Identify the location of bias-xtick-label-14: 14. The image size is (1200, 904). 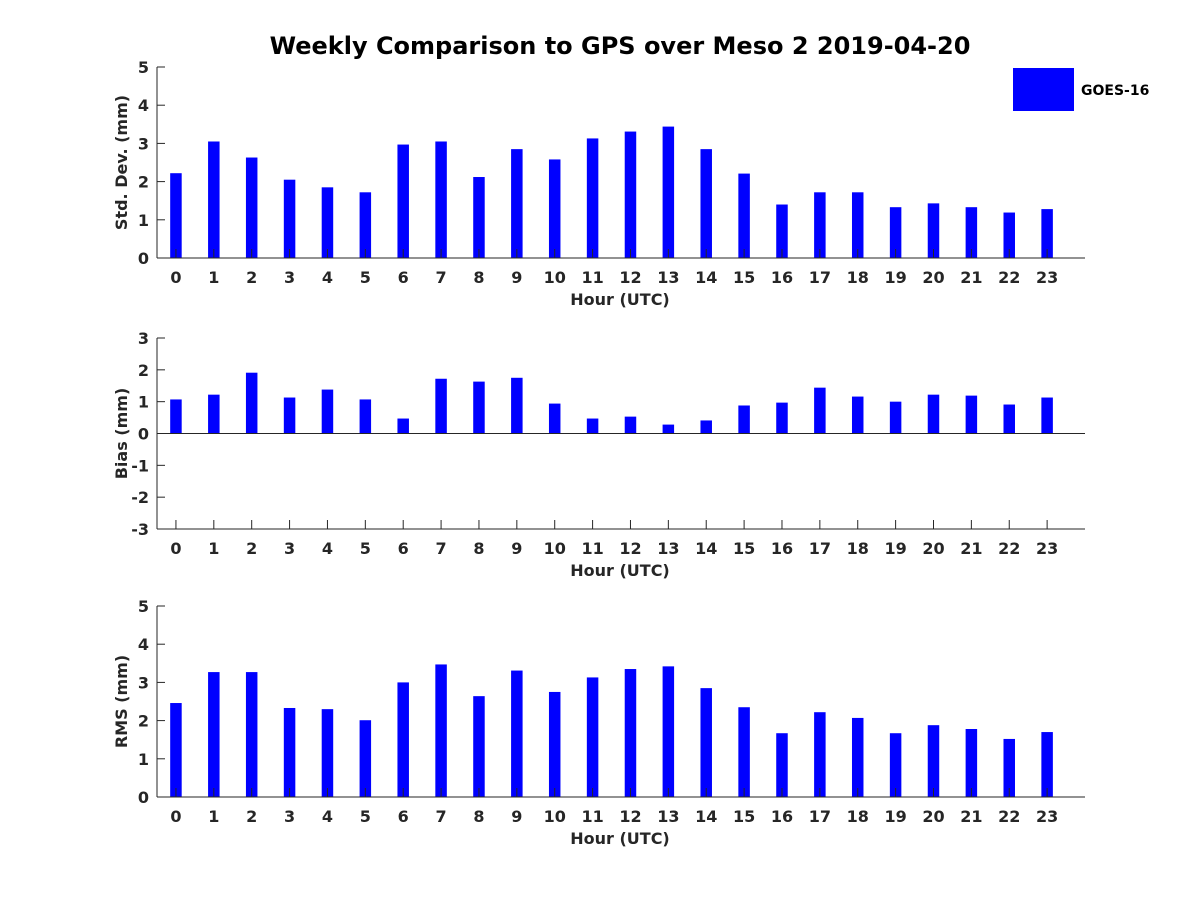
(706, 548).